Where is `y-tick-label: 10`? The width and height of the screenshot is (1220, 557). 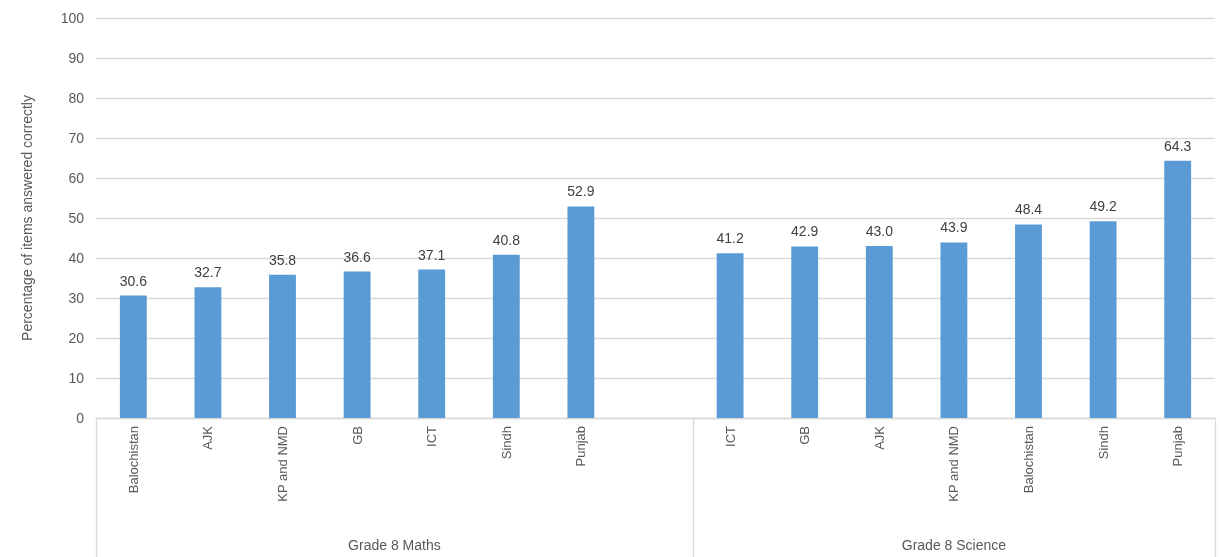
y-tick-label: 10 is located at coordinates (76, 378).